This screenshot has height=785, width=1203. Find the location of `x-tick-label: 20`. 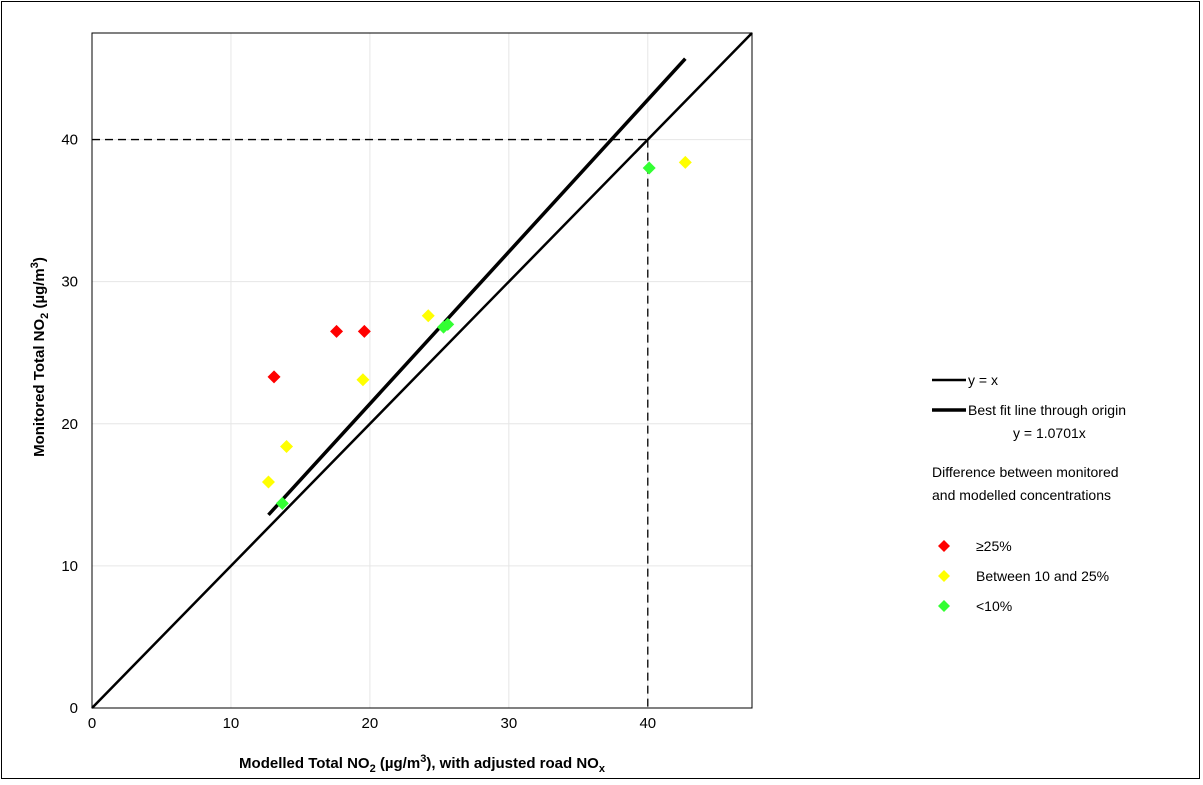

x-tick-label: 20 is located at coordinates (370, 723).